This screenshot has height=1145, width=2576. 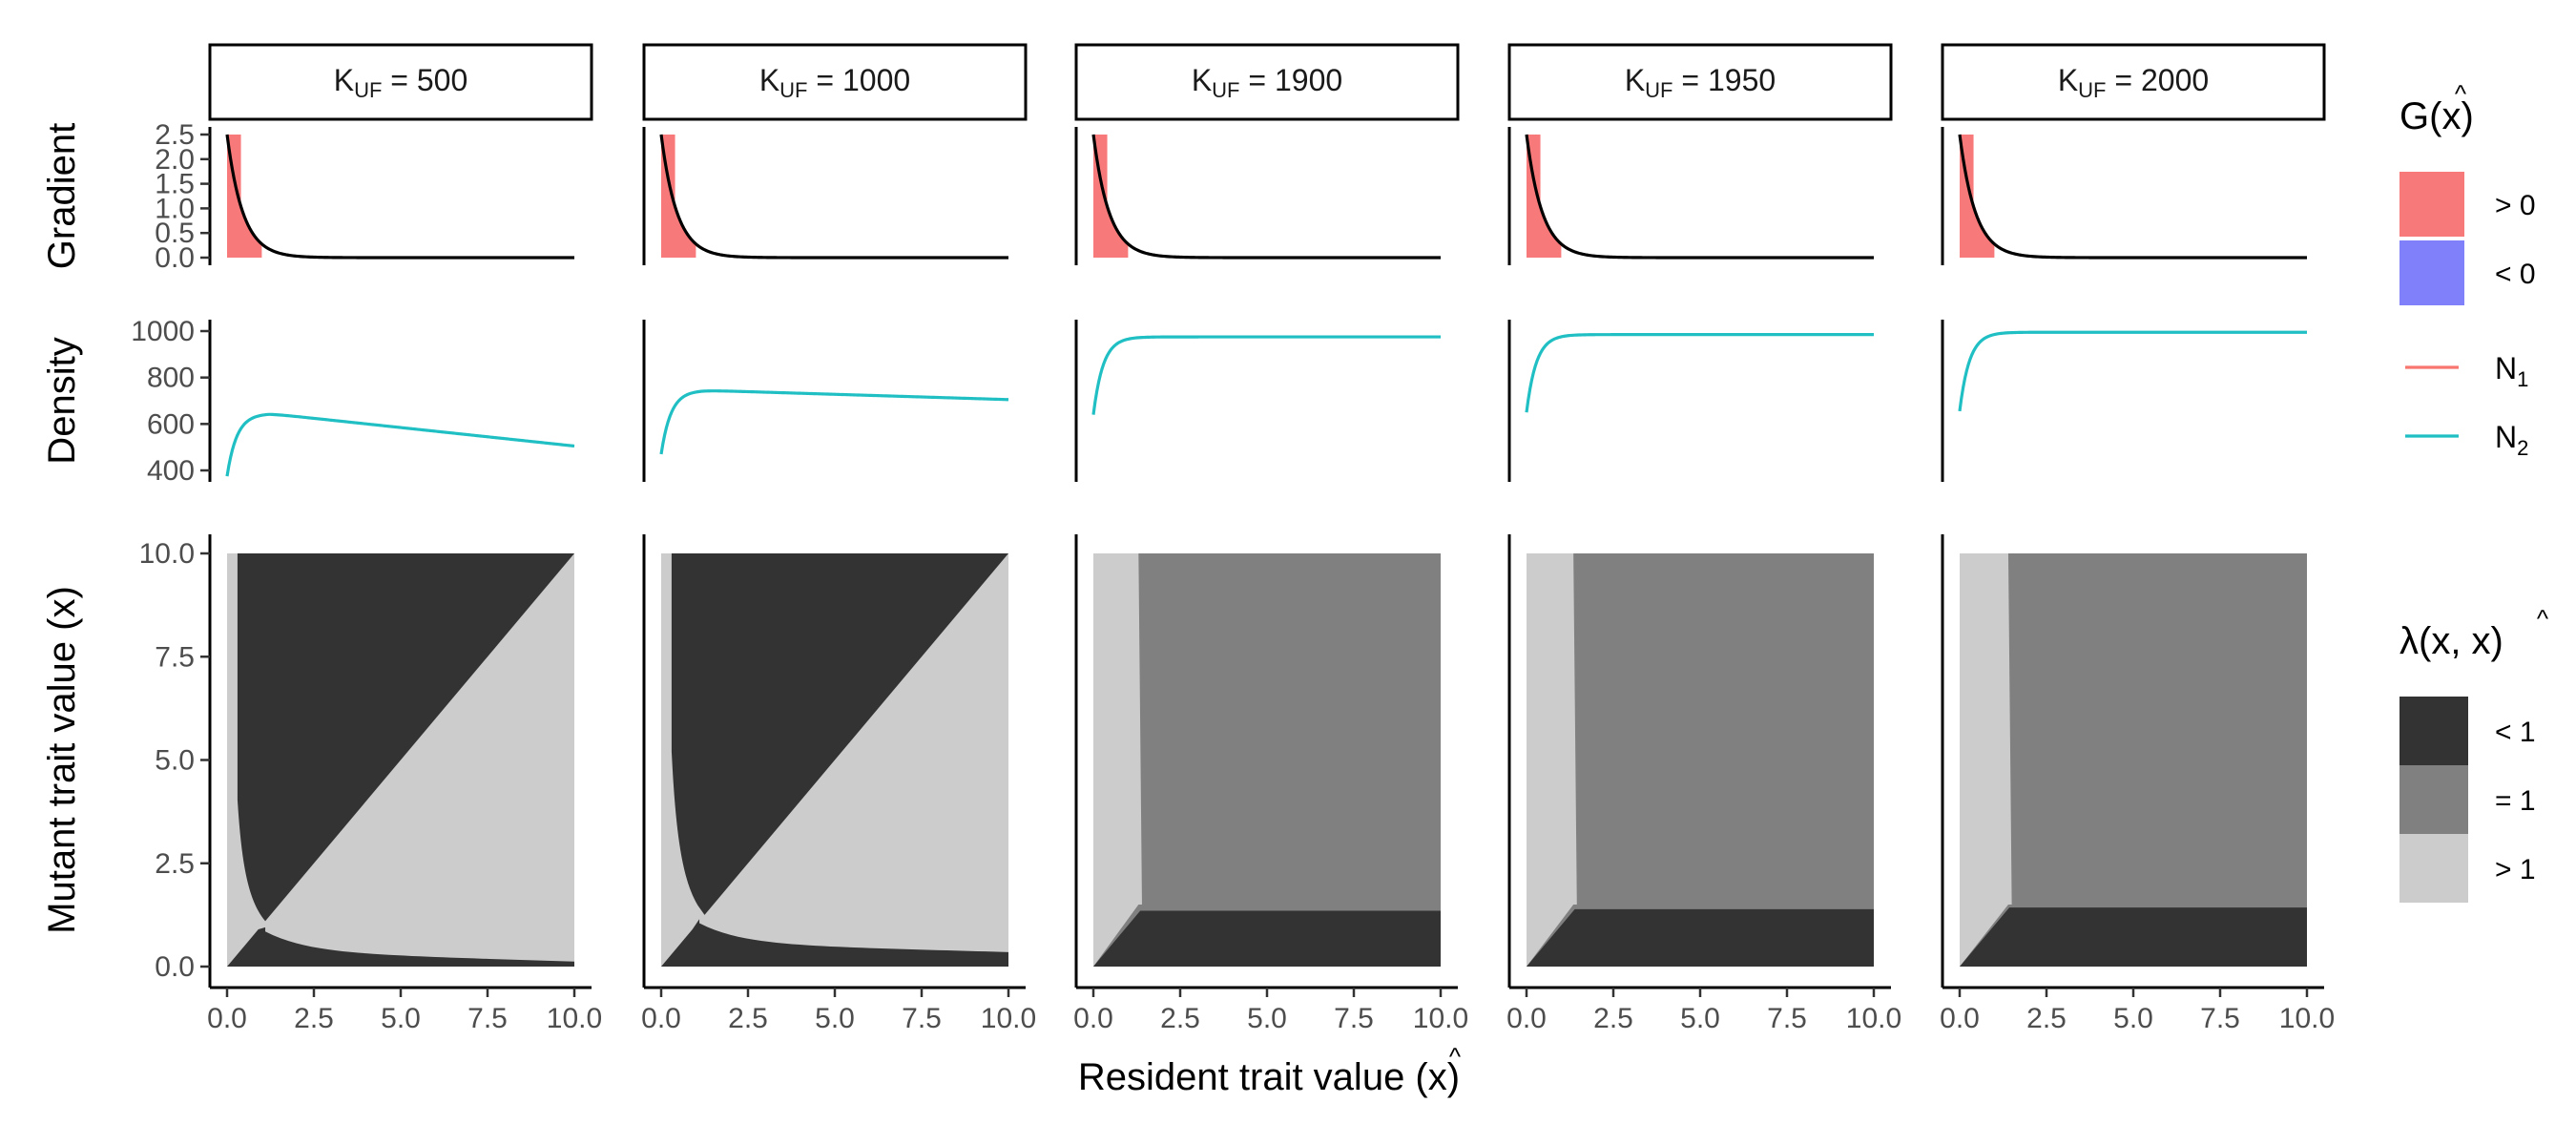 I want to click on y-axis-title-pip: Mutant trait value (x), so click(x=62, y=760).